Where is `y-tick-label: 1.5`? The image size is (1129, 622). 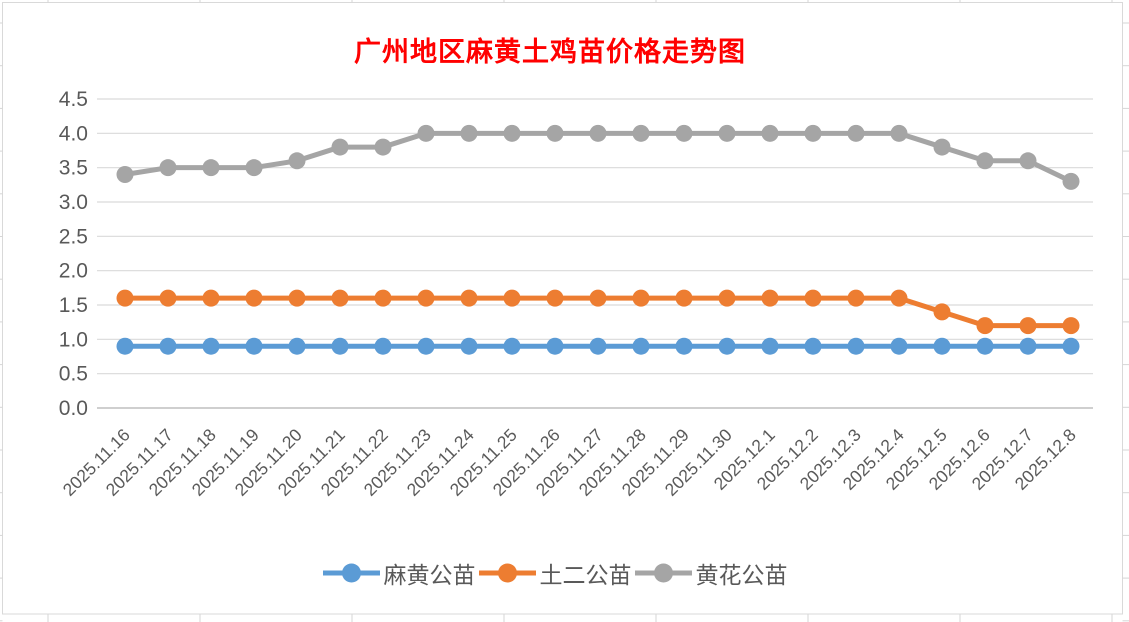
y-tick-label: 1.5 is located at coordinates (73, 305).